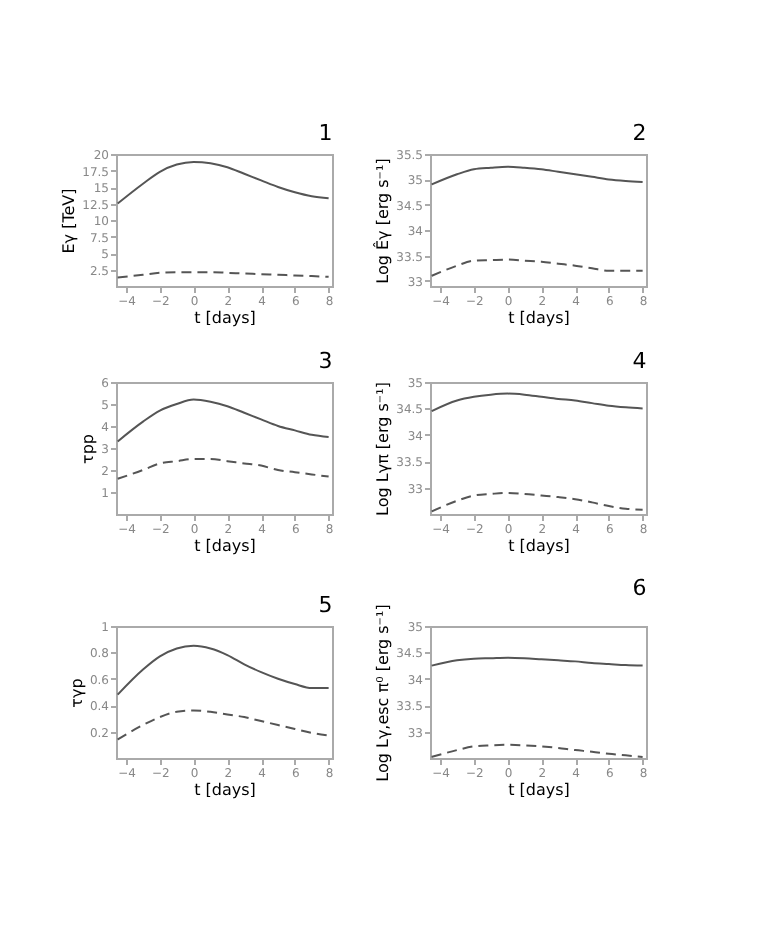 This screenshot has height=928, width=766. What do you see at coordinates (88, 449) in the screenshot?
I see `y-axis-title: τpp` at bounding box center [88, 449].